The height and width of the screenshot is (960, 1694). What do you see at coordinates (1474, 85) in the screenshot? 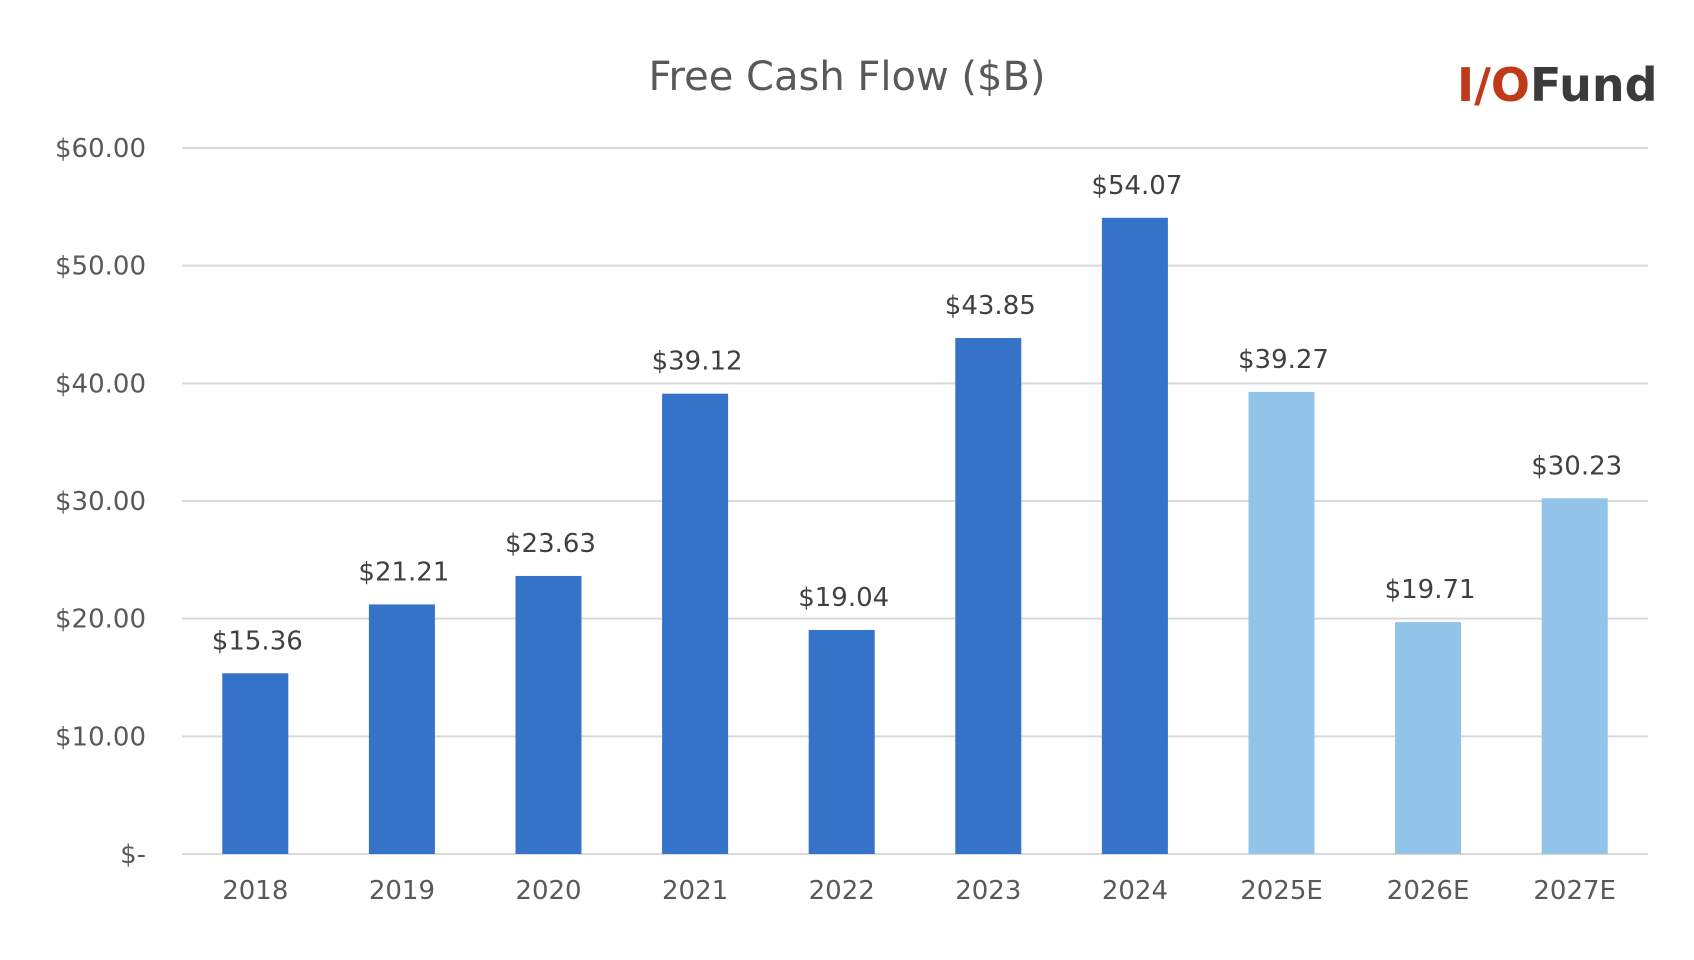
I see `logo-part-slash: I/` at bounding box center [1474, 85].